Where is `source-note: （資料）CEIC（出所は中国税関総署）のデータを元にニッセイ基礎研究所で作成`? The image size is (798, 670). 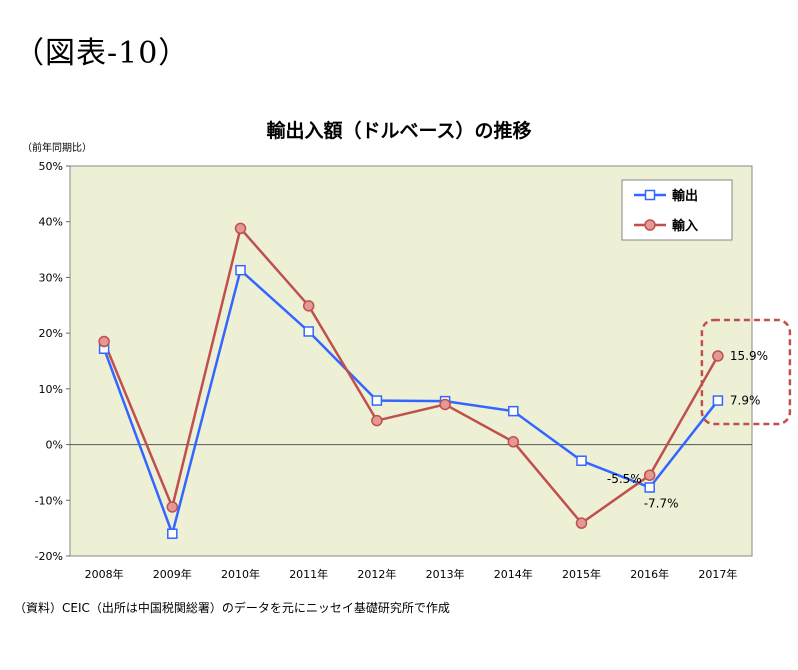
source-note: （資料）CEIC（出所は中国税関総署）のデータを元にニッセイ基礎研究所で作成 is located at coordinates (232, 608).